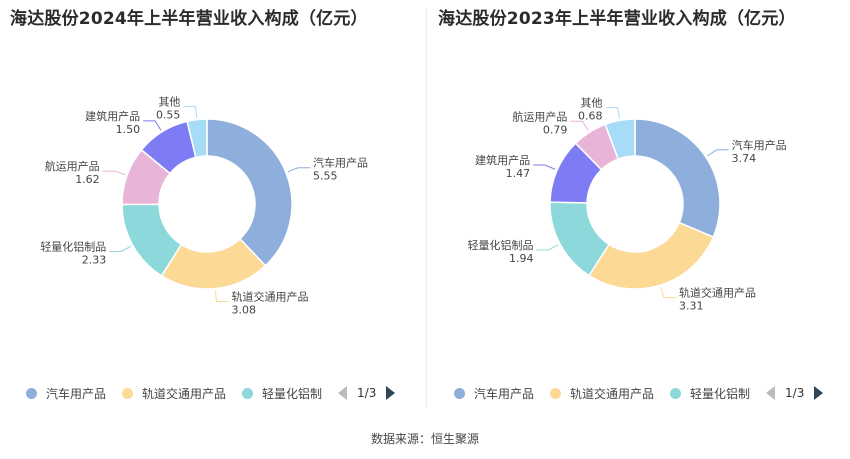  I want to click on chart-title-2024: 海达股份2024年上半年营业收入构成（亿元）, so click(189, 19).